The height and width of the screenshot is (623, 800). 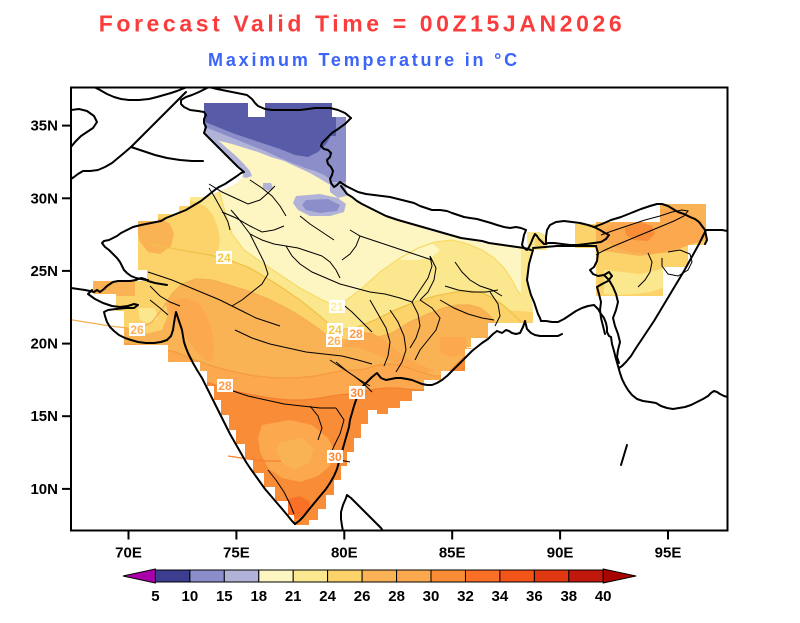 I want to click on svg-text: 15N, so click(x=44, y=416).